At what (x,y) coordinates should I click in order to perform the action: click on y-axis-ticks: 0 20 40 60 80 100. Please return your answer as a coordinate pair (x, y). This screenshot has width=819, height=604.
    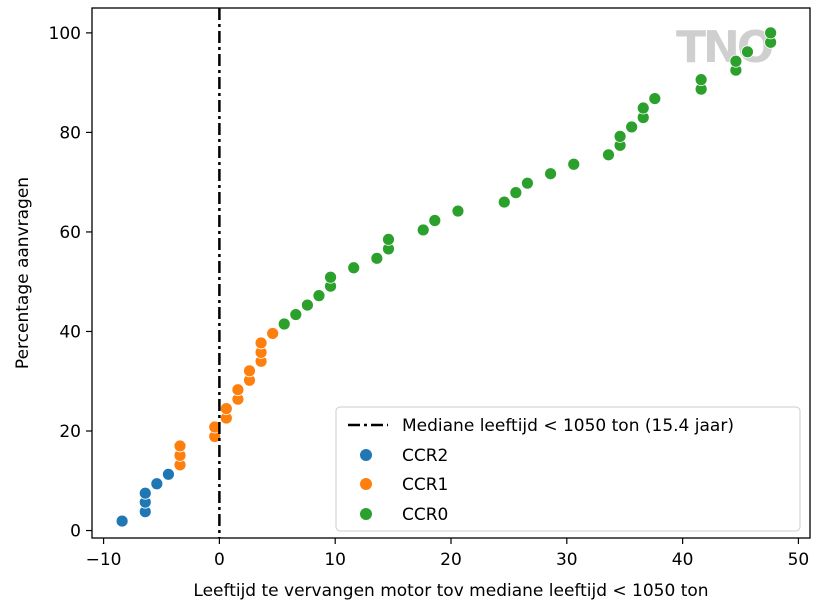
    Looking at the image, I should click on (70, 283).